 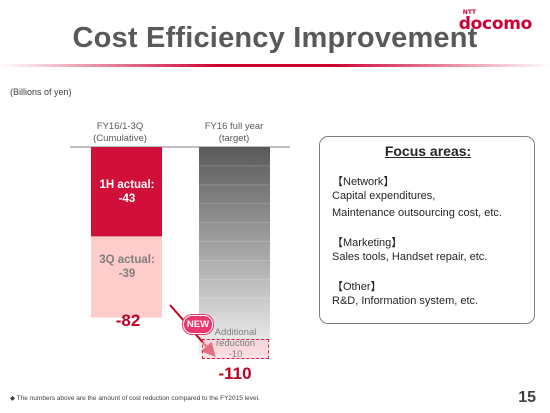 I want to click on additional-reduction-line-1: Additional, so click(x=235, y=332).